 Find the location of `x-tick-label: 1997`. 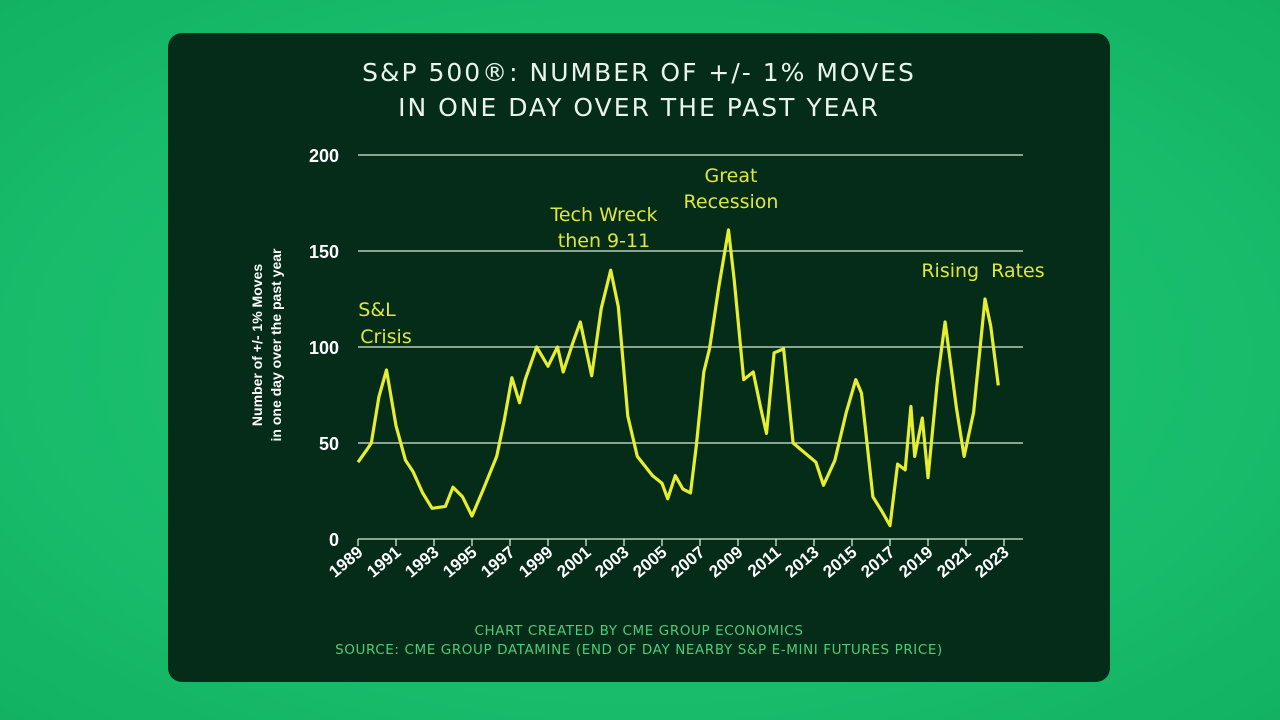

x-tick-label: 1997 is located at coordinates (497, 562).